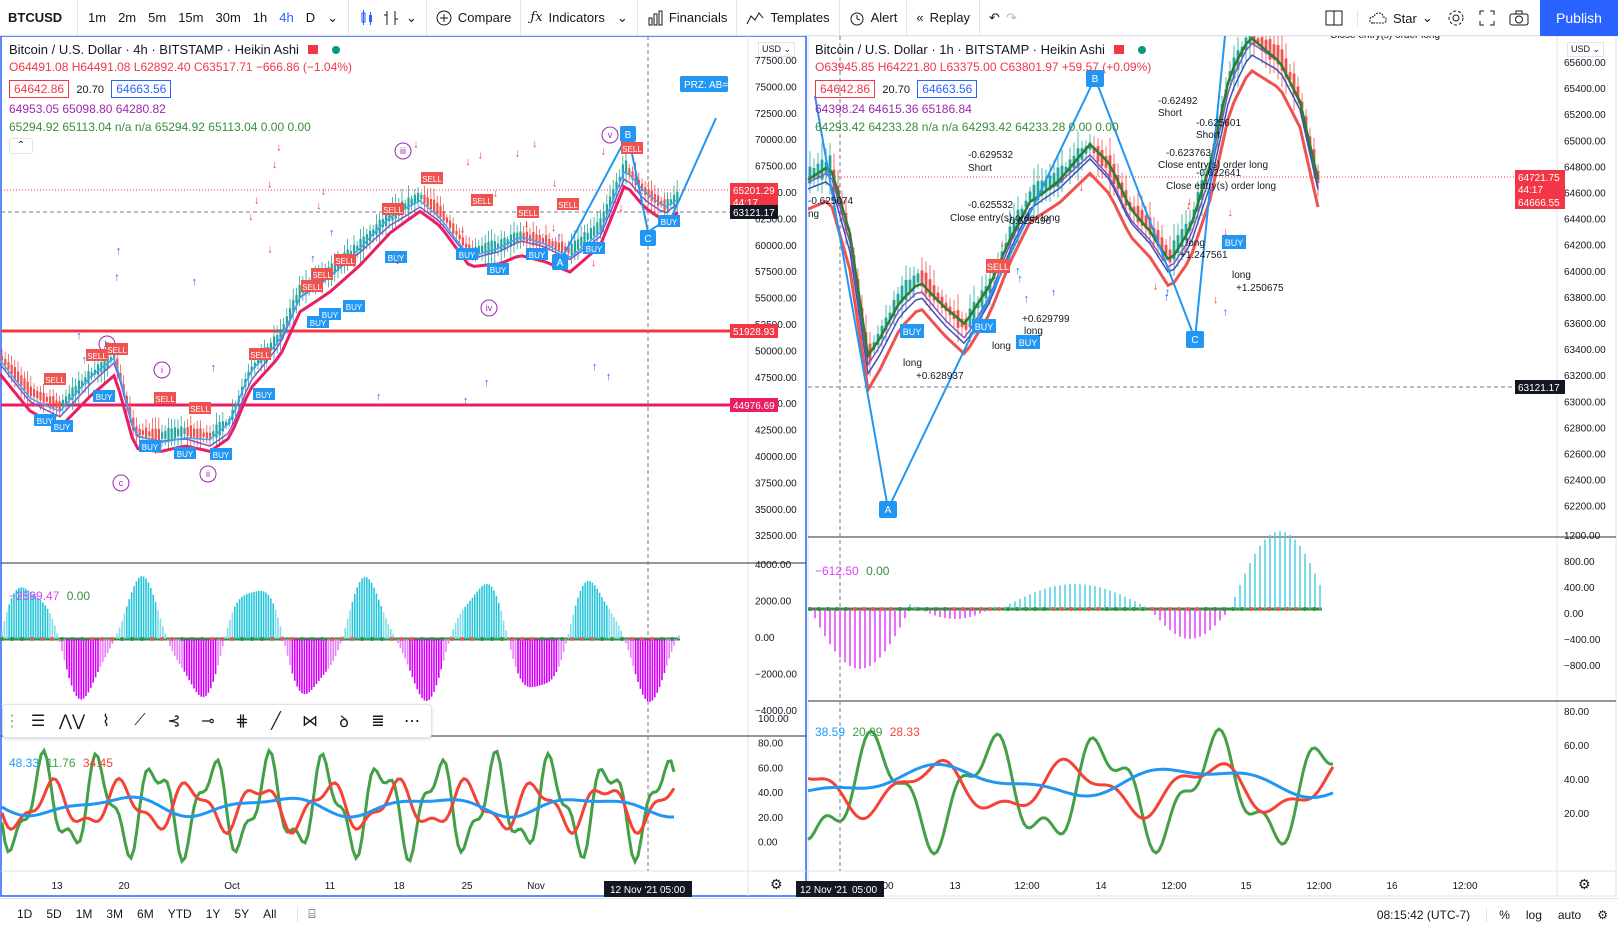 The height and width of the screenshot is (930, 1618). What do you see at coordinates (115, 914) in the screenshot?
I see `range-3m: 3M` at bounding box center [115, 914].